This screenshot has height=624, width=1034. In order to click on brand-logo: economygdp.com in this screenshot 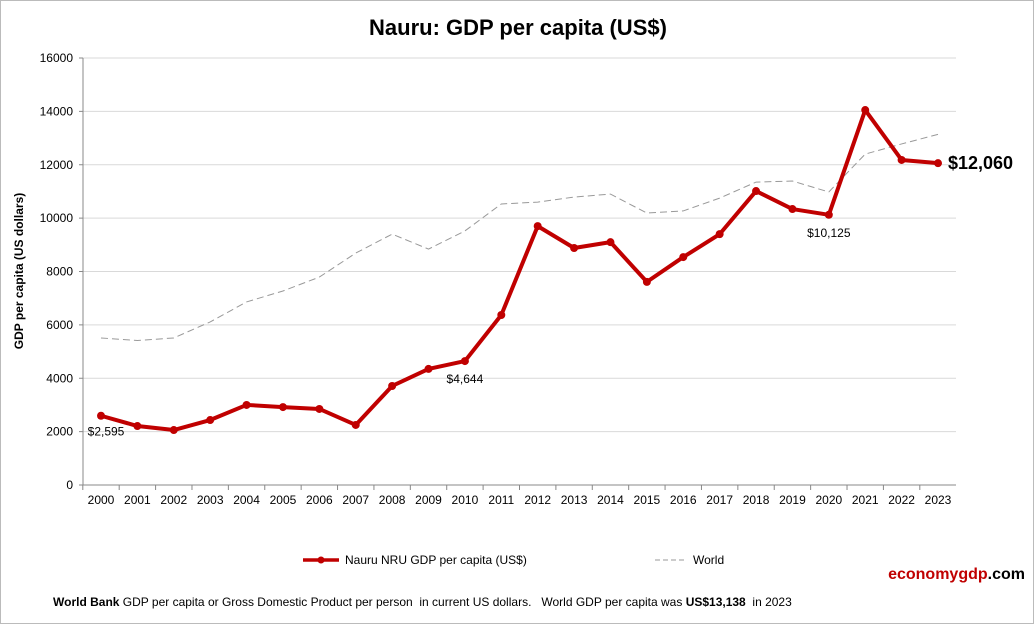, I will do `click(956, 575)`.